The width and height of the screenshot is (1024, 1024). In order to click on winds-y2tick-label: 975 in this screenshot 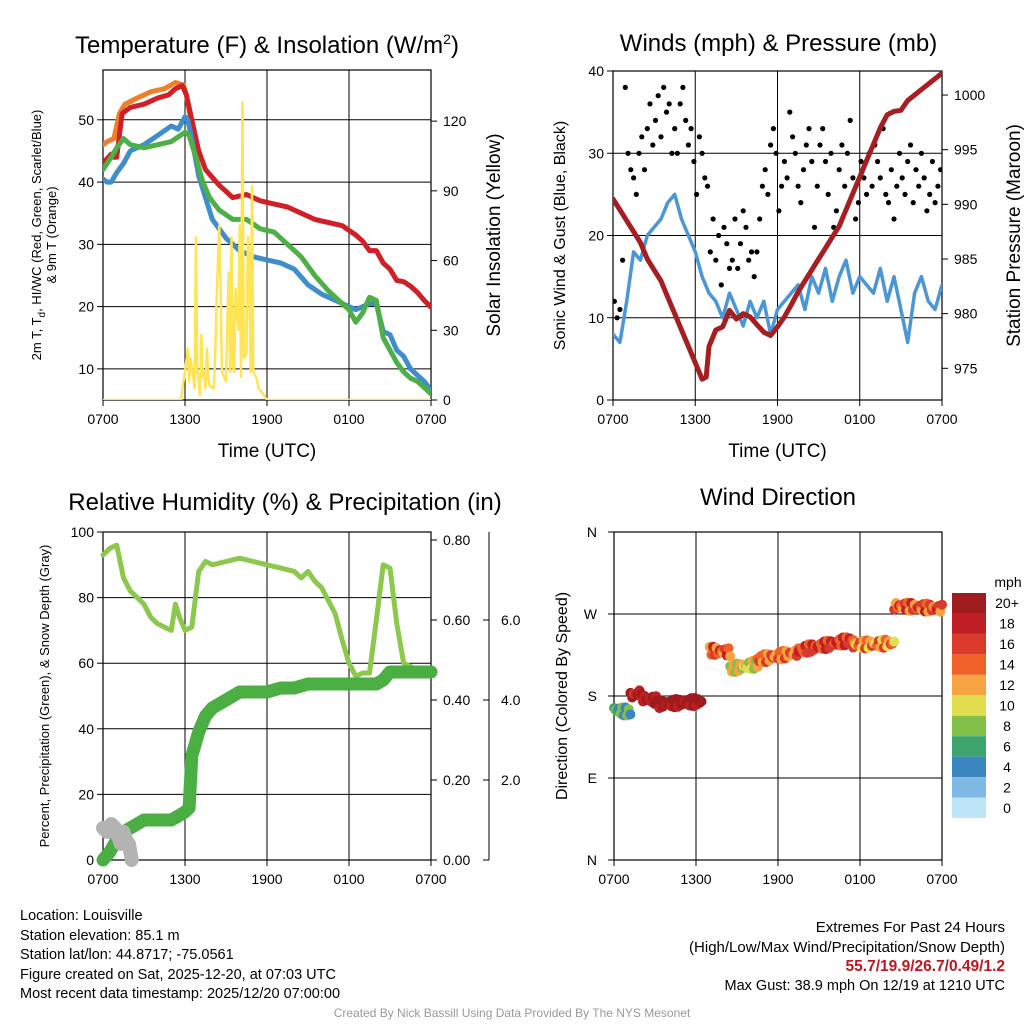, I will do `click(966, 368)`.